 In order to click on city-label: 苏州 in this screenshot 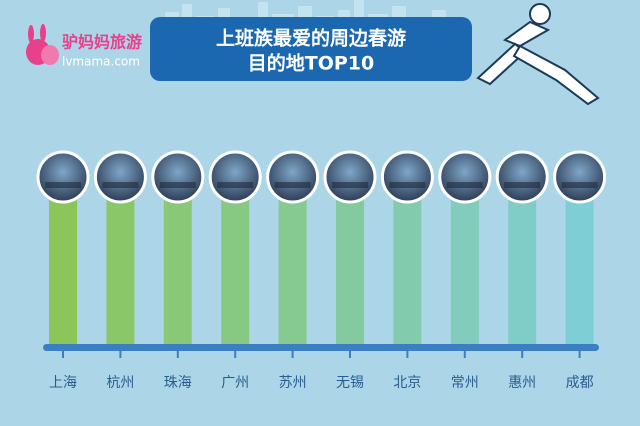, I will do `click(293, 383)`.